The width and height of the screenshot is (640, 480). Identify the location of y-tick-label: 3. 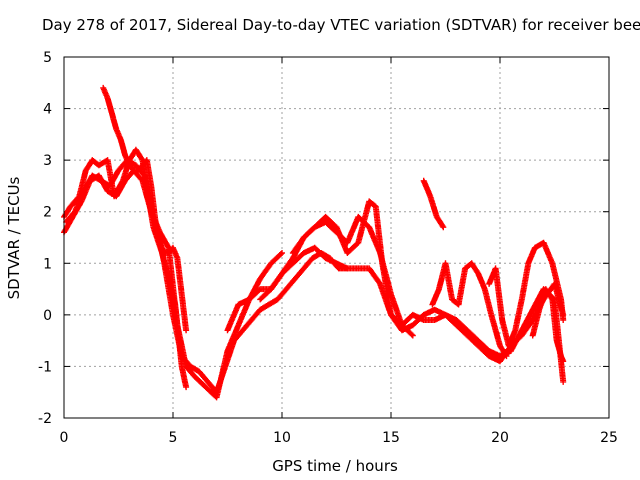
(47, 161).